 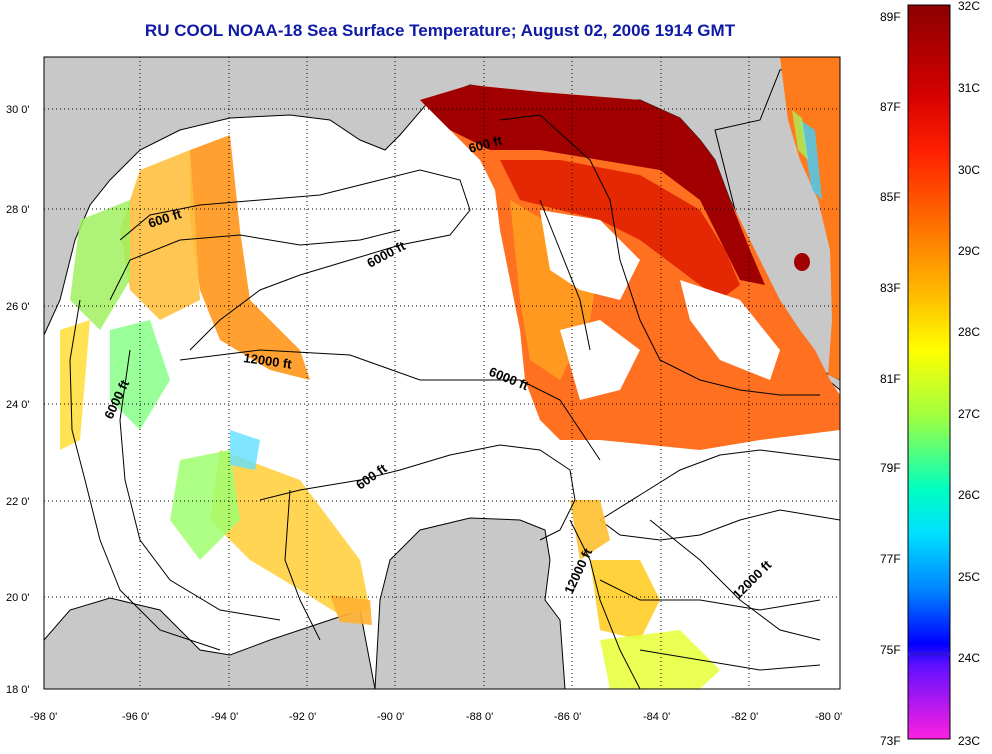 I want to click on lat-tick-label: 24 0', so click(x=18, y=405).